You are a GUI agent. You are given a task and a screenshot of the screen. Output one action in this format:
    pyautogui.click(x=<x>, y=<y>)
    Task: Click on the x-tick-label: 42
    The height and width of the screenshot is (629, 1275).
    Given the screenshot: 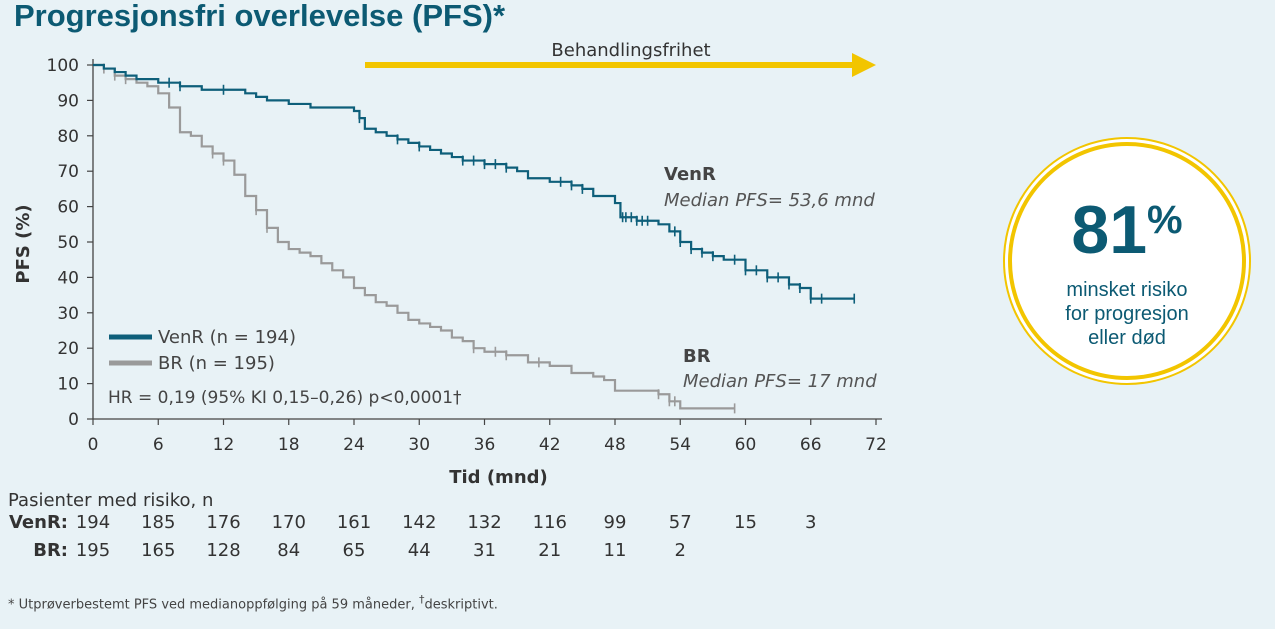 What is the action you would take?
    pyautogui.click(x=550, y=445)
    